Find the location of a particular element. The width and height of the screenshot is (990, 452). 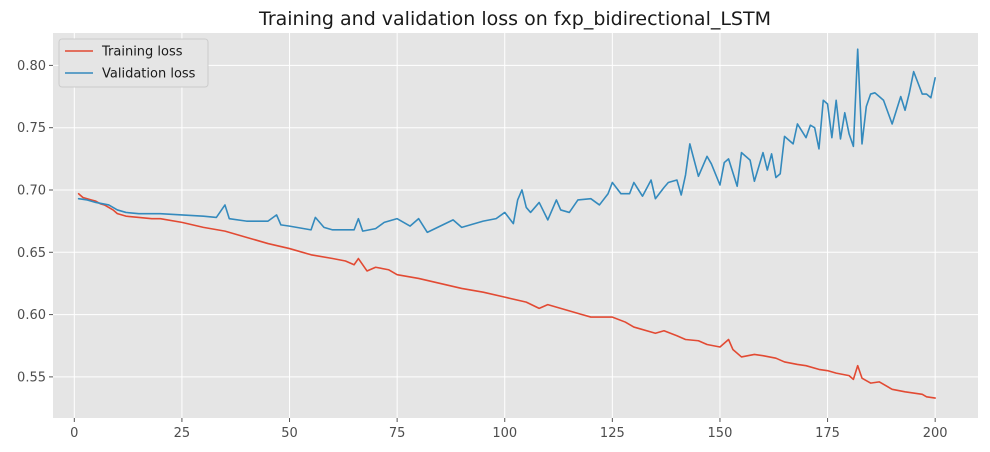

legend-label: Training loss is located at coordinates (142, 52).